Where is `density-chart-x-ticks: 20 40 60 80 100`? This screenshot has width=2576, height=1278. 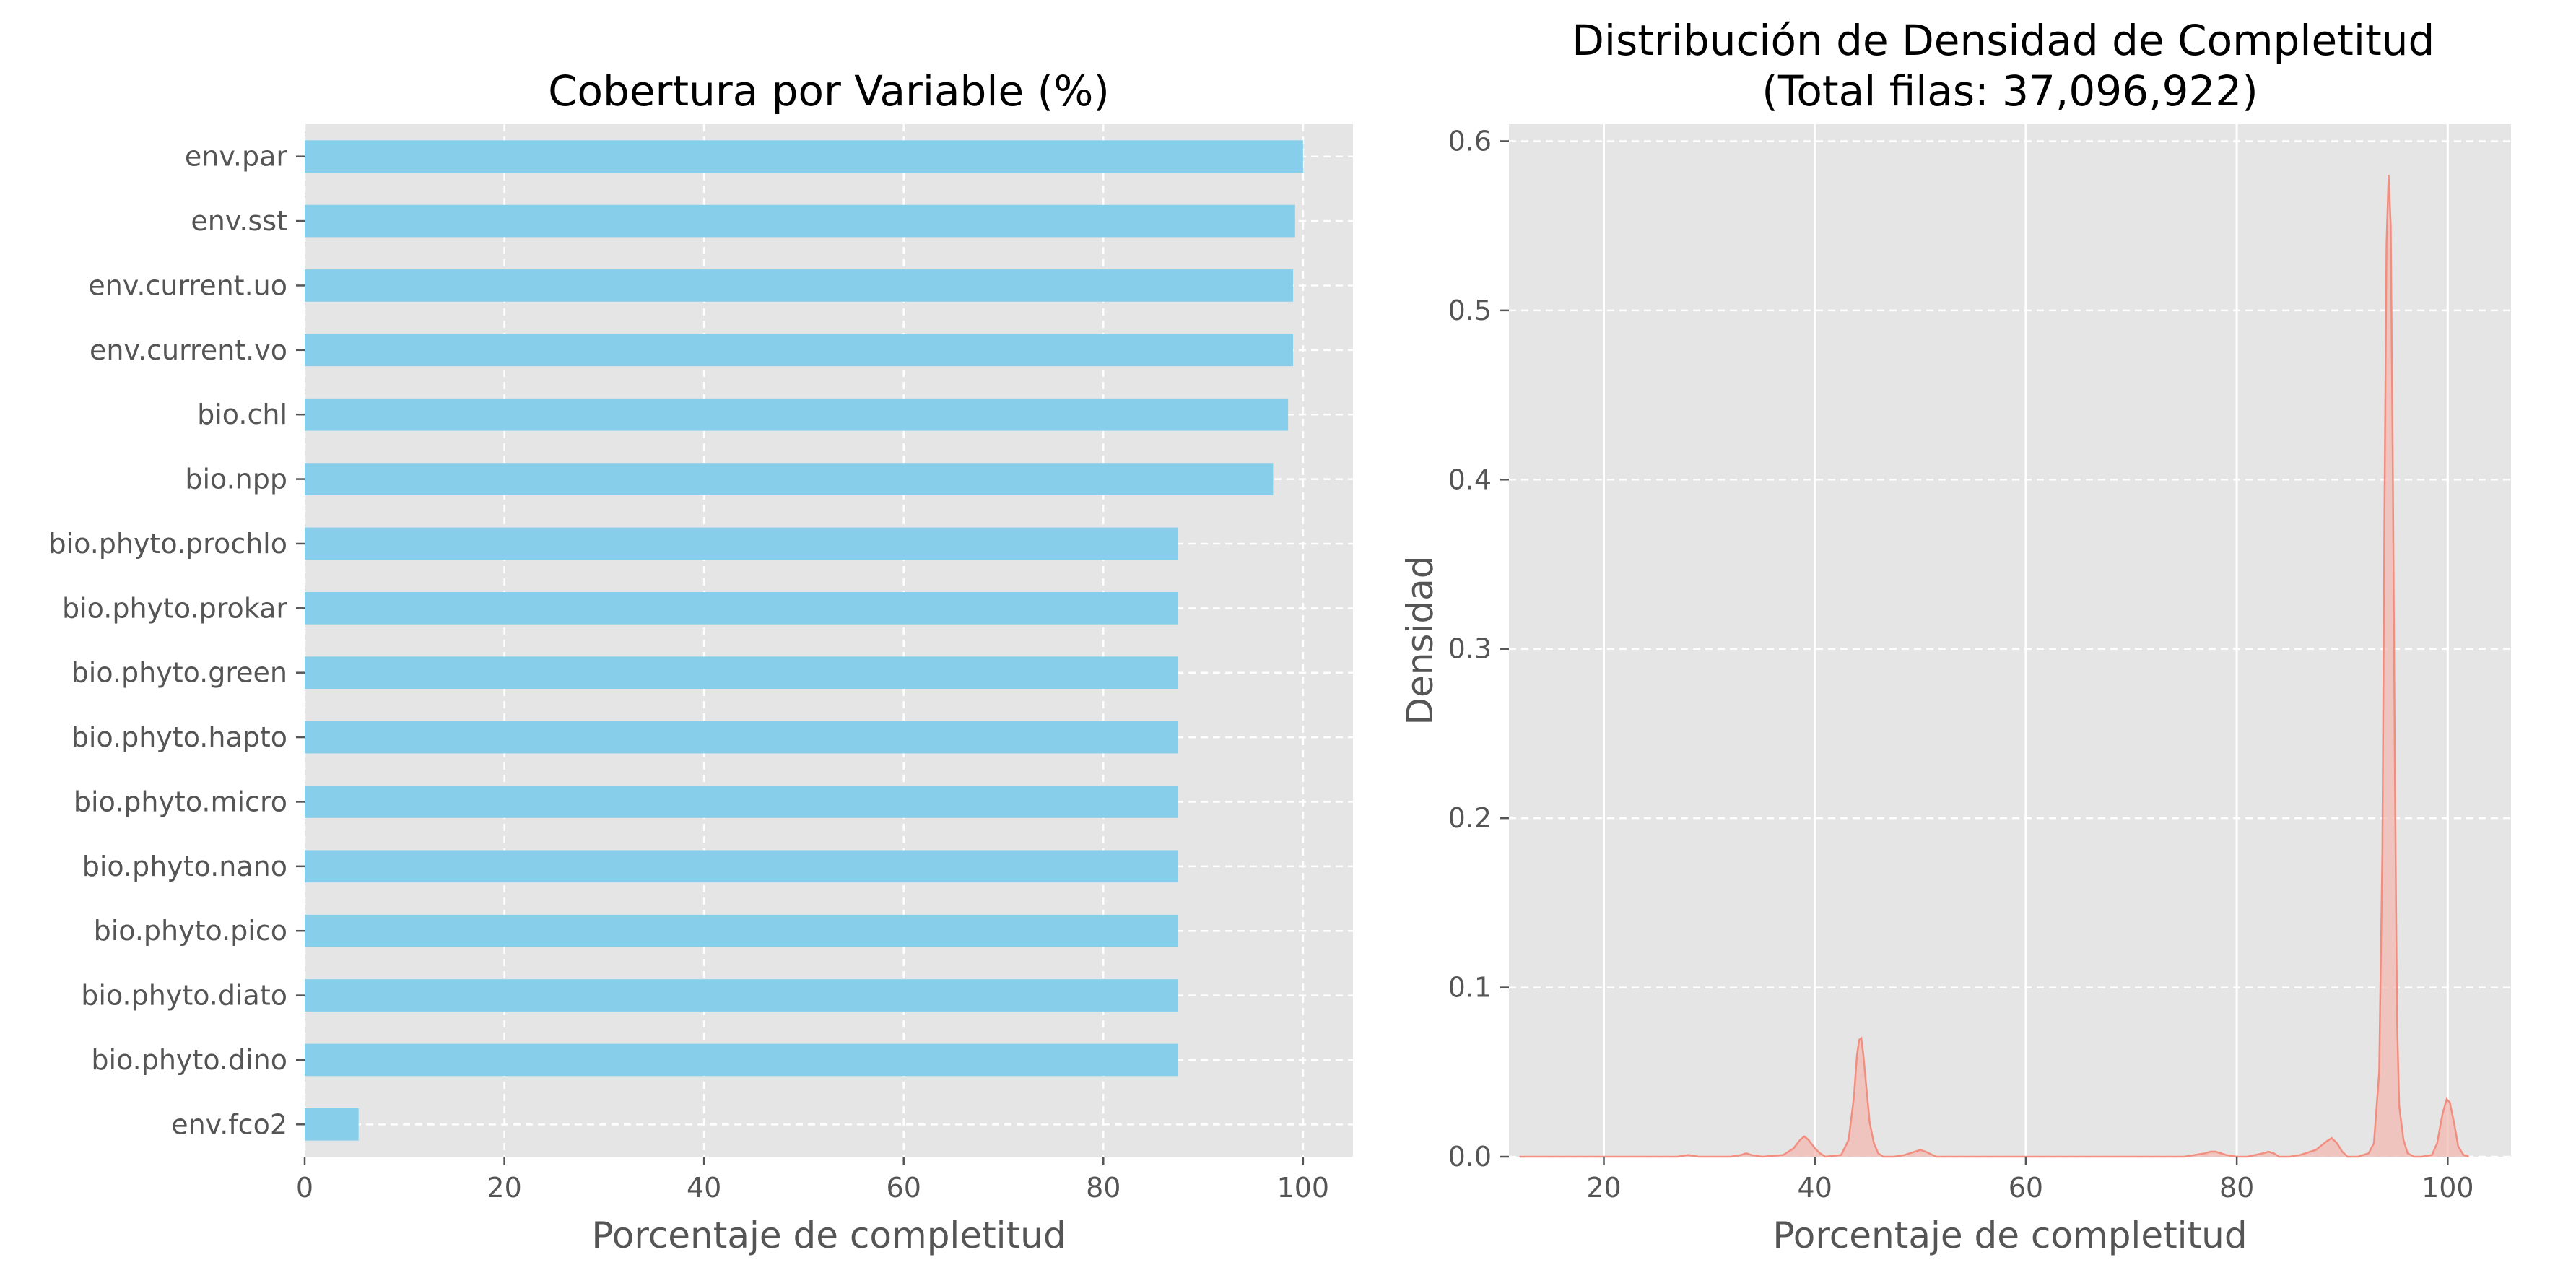 density-chart-x-ticks: 20 40 60 80 100 is located at coordinates (2030, 1181).